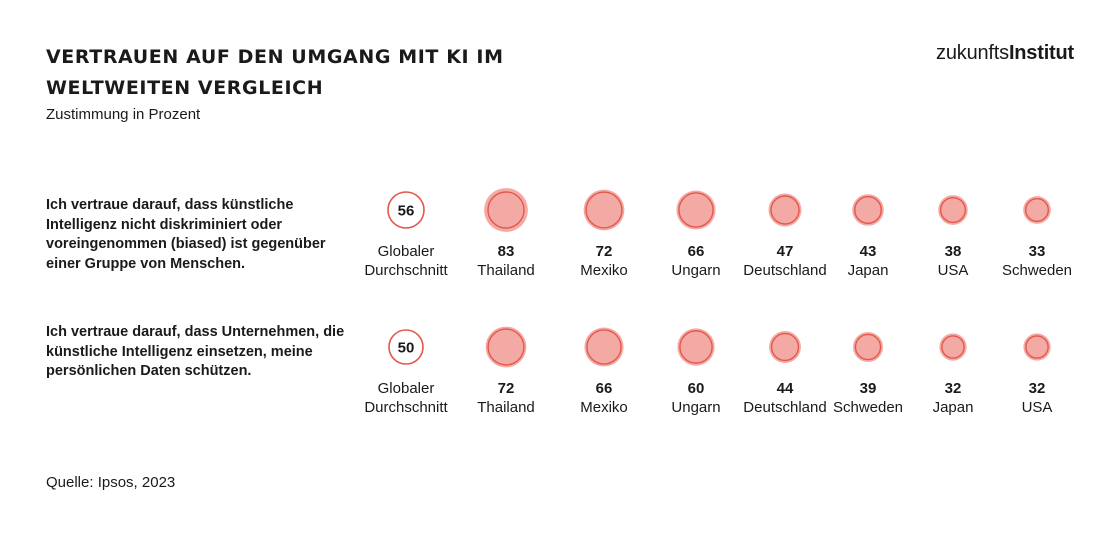  Describe the element at coordinates (1037, 251) in the screenshot. I see `bubble-value-label: 33` at that location.